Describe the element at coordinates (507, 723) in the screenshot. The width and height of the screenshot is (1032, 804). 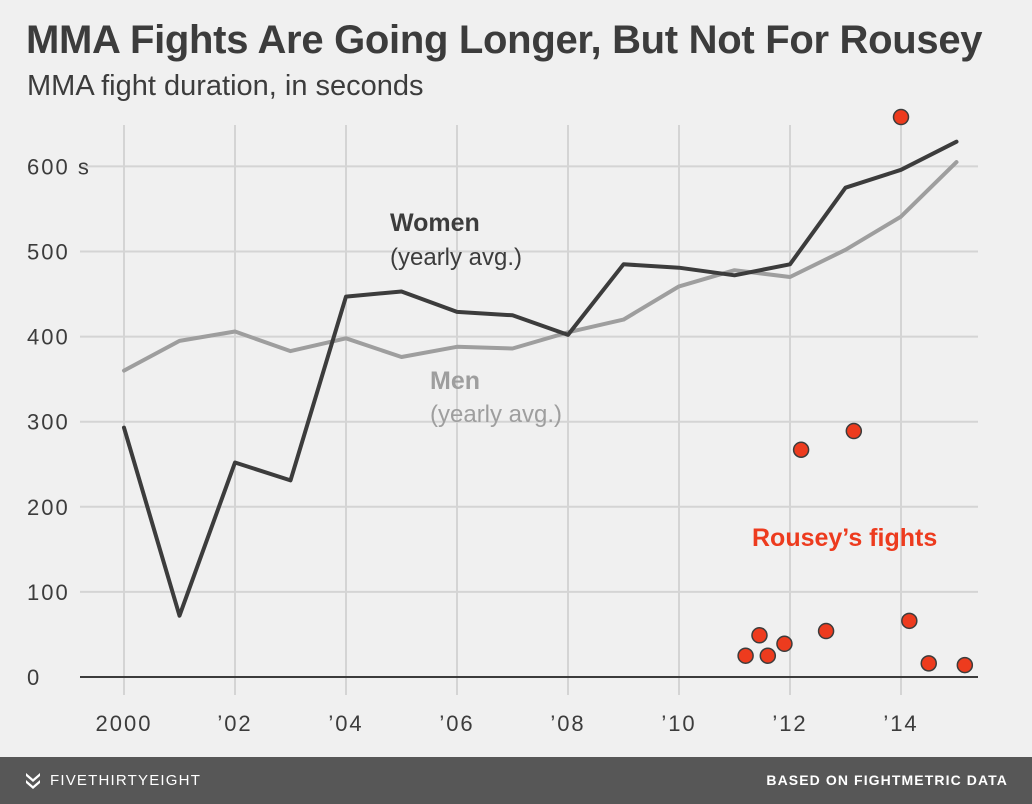
I see `x-axis-ticks: 2000 ’02 ’04 ’06 ’08 ’10 ’12 ’14` at that location.